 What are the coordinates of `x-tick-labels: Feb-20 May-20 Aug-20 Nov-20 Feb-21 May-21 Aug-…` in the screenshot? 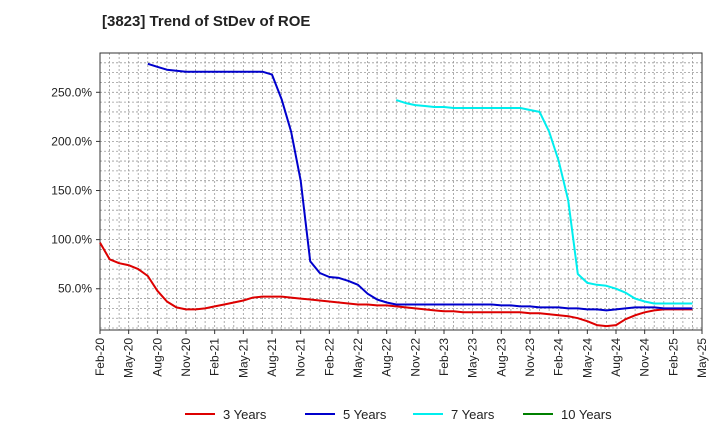 It's located at (401, 354).